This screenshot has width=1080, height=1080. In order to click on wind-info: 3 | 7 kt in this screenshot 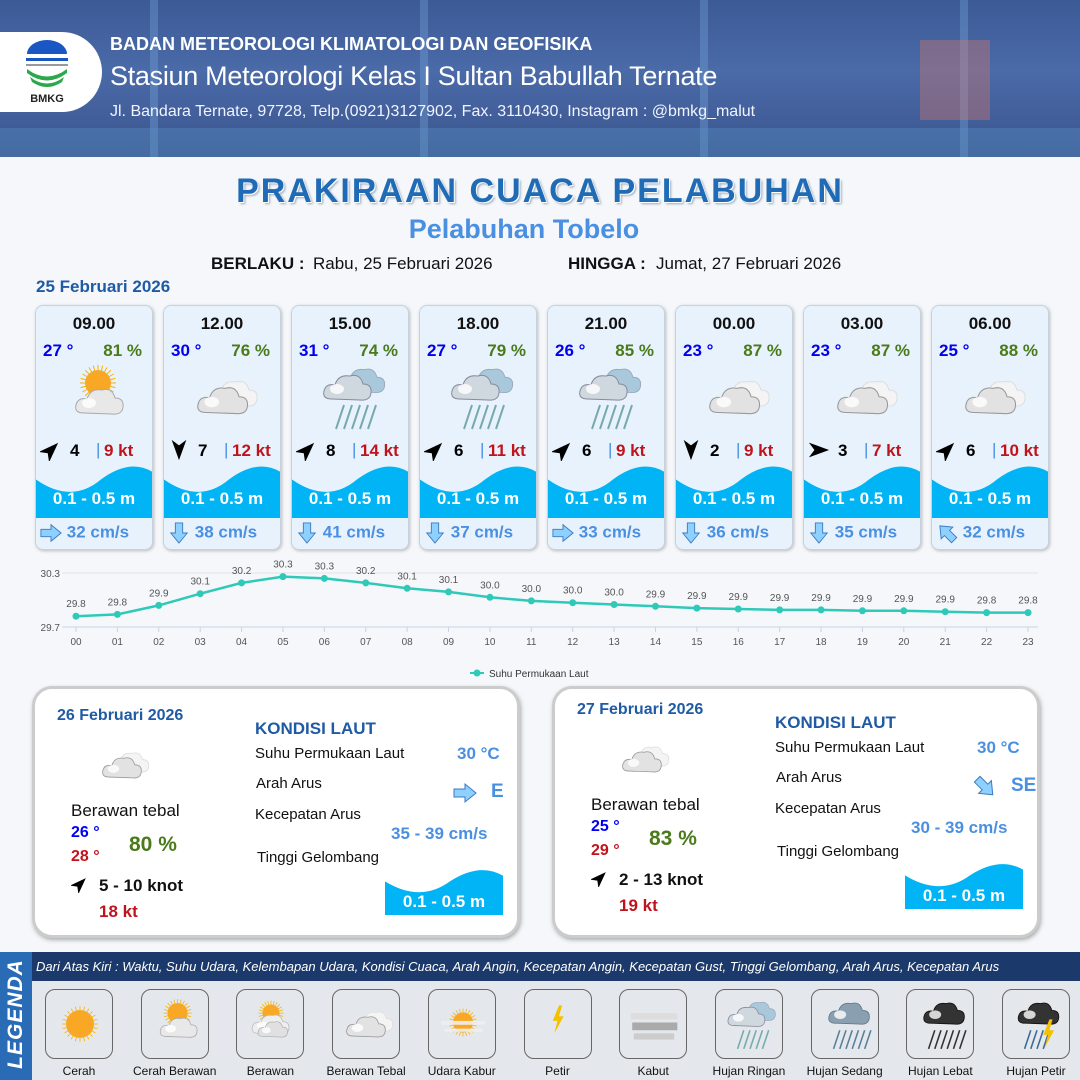, I will do `click(864, 450)`.